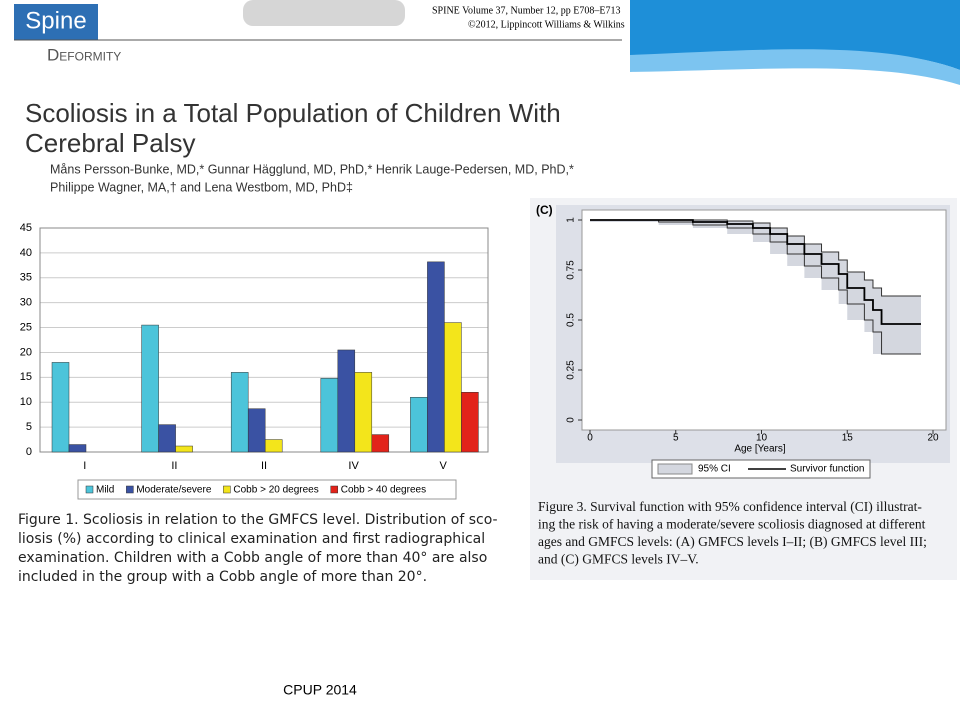  What do you see at coordinates (26, 278) in the screenshot?
I see `y-tick-label: 35` at bounding box center [26, 278].